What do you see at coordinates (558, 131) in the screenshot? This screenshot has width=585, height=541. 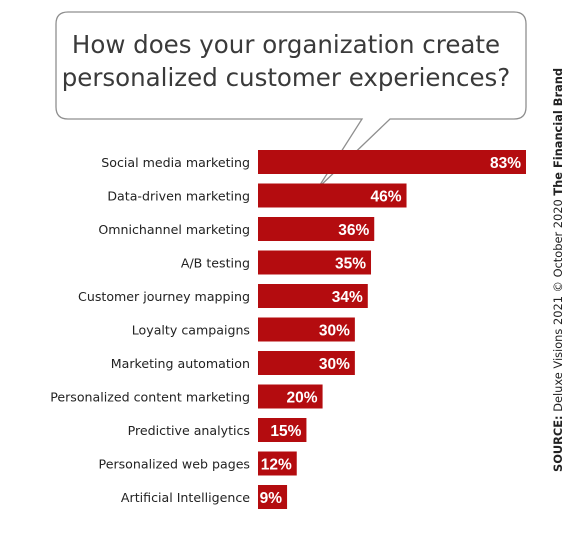 I see `source-brand: The Financial Brand` at bounding box center [558, 131].